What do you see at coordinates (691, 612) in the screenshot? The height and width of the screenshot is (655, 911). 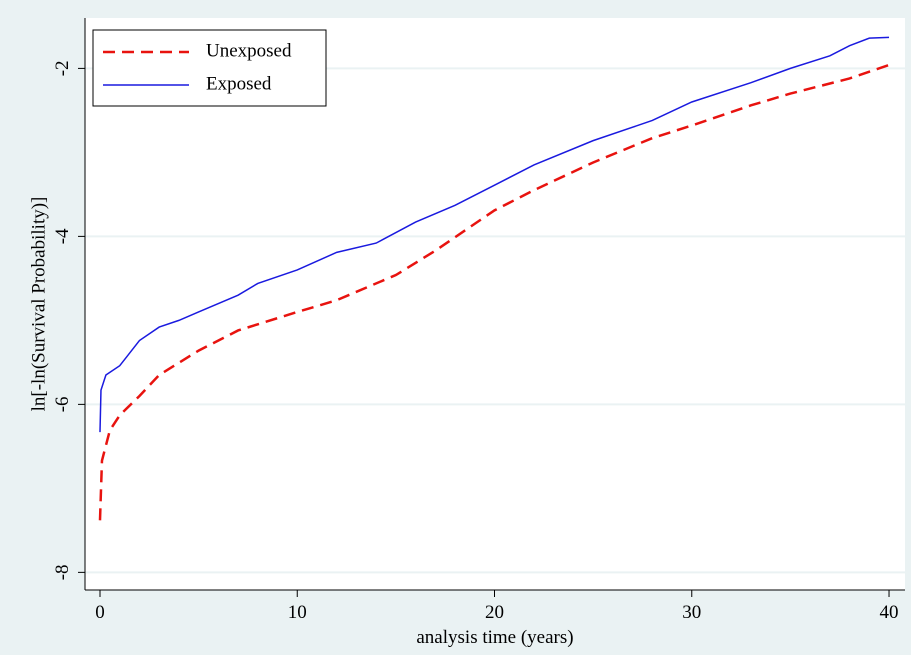 I see `x-tick-label: 30` at bounding box center [691, 612].